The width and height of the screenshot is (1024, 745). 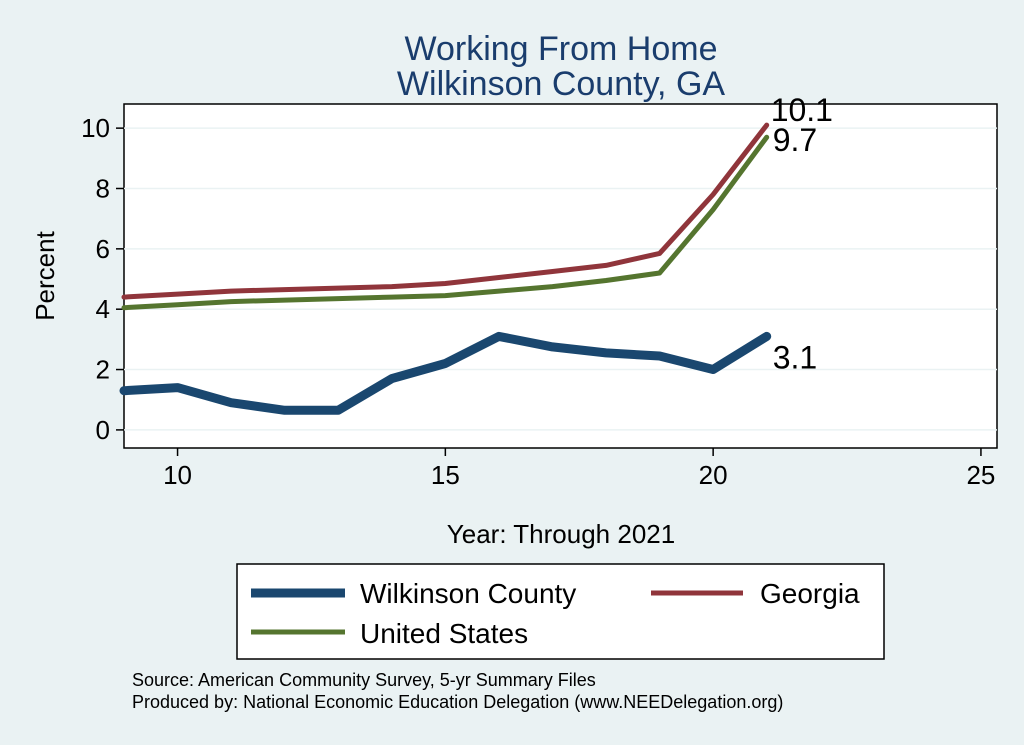 What do you see at coordinates (468, 593) in the screenshot?
I see `legend-label-wilkinson: Wilkinson County` at bounding box center [468, 593].